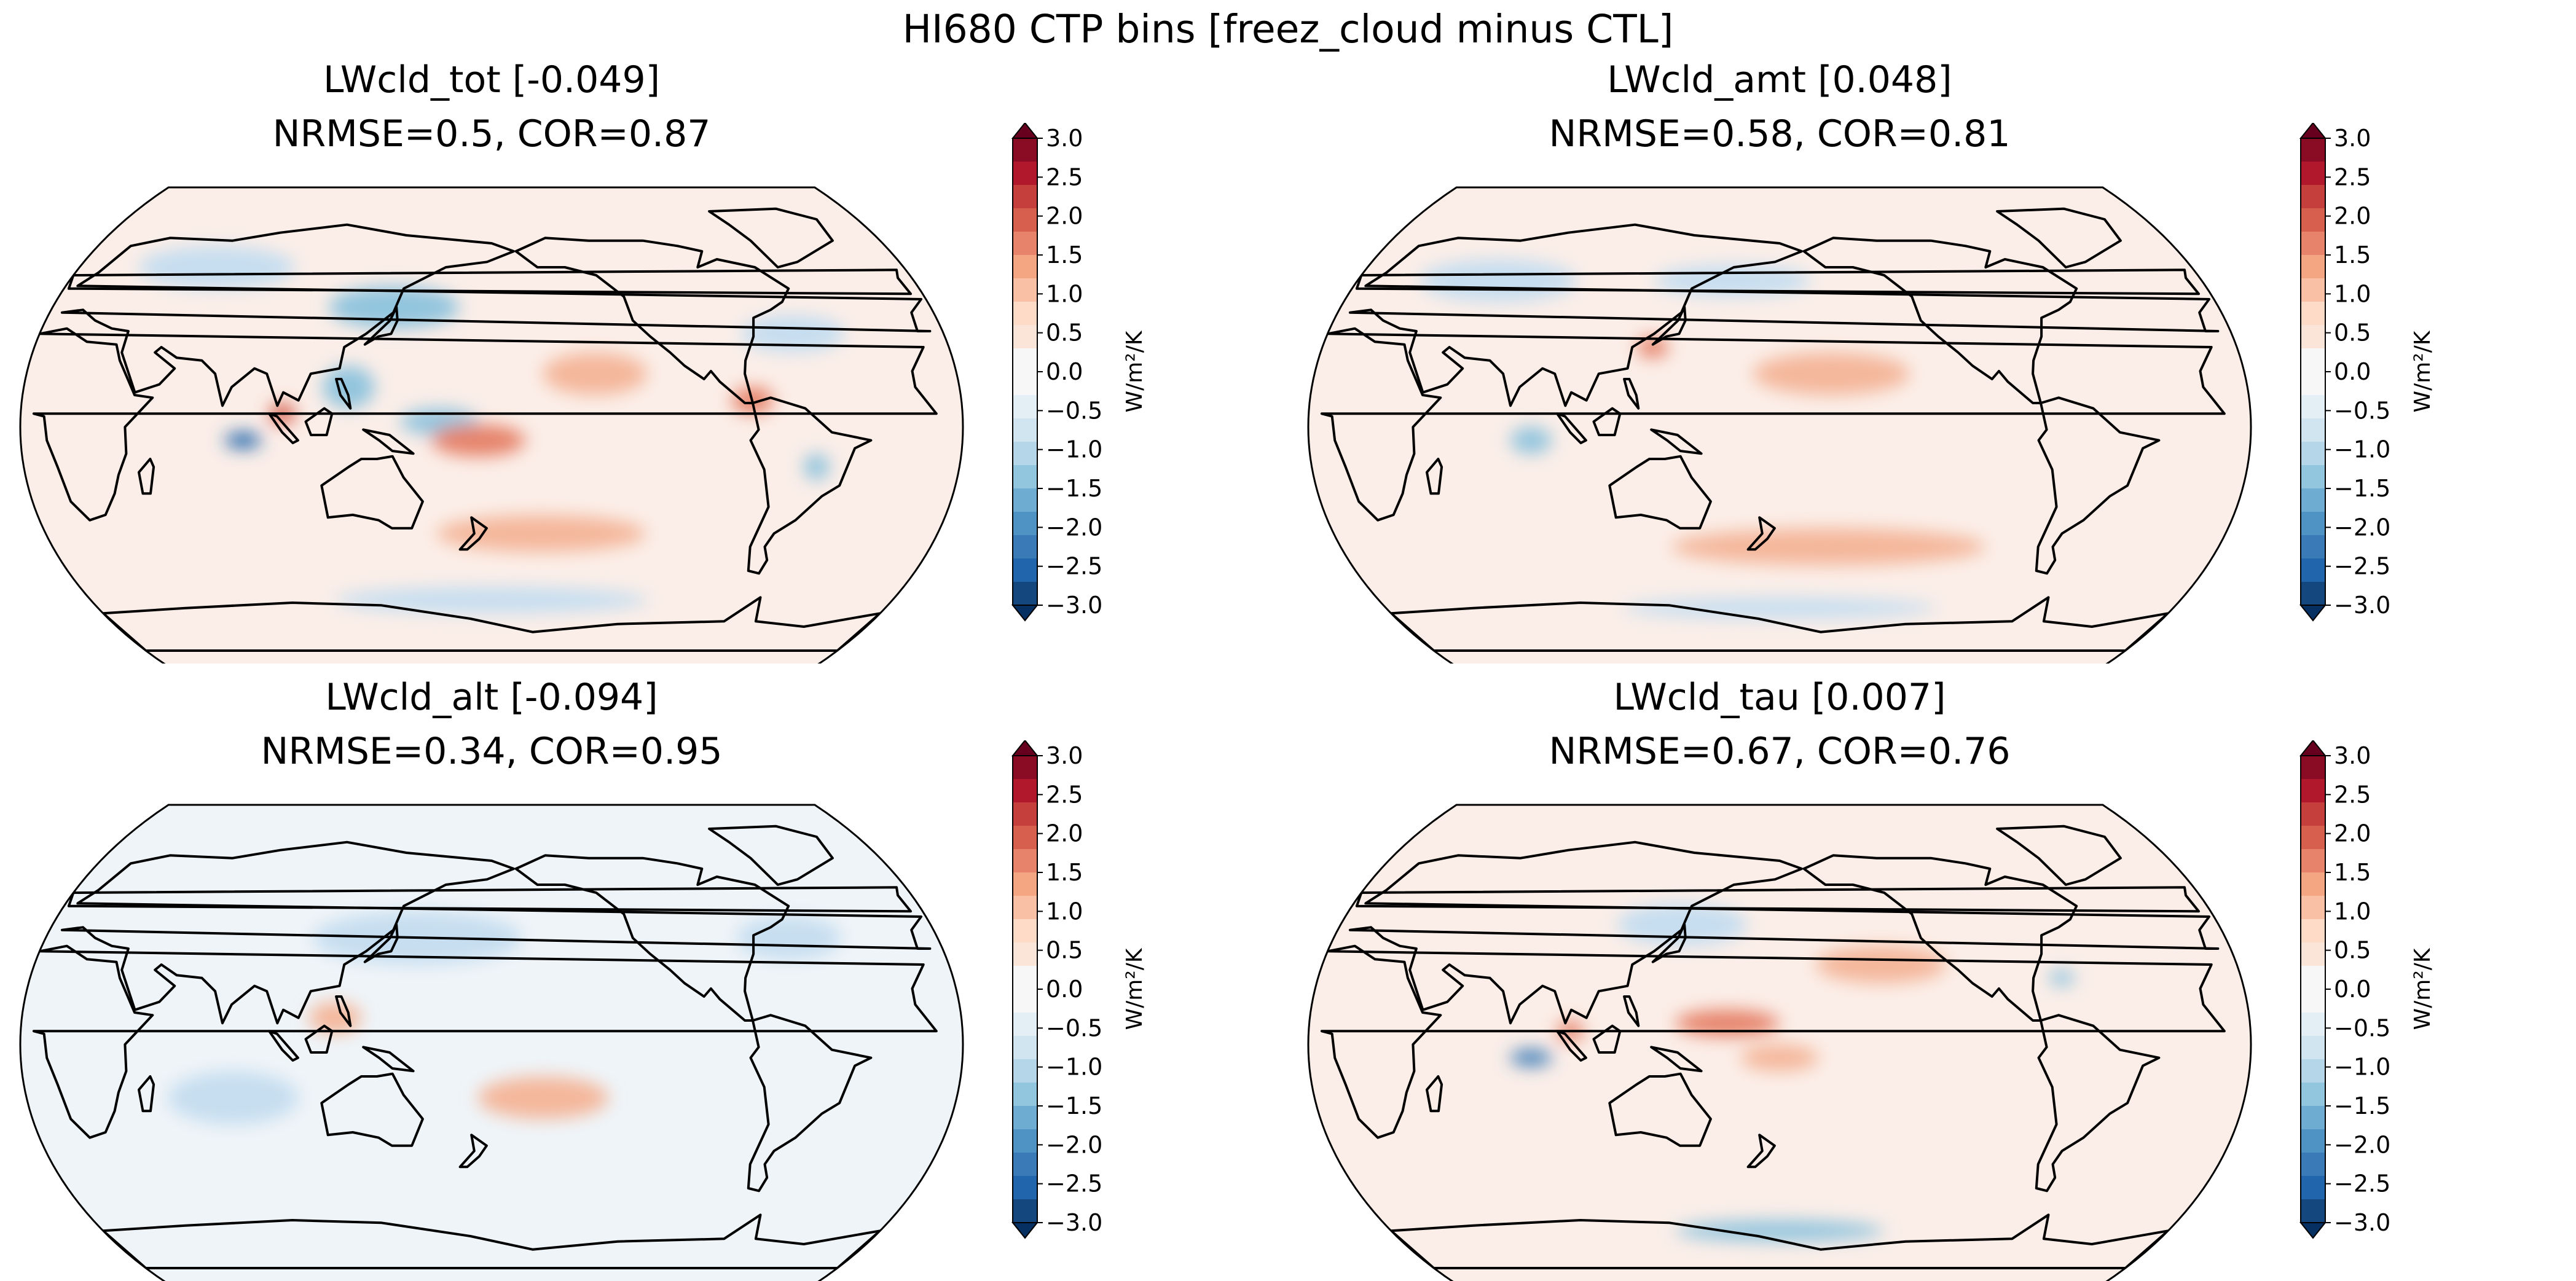 This screenshot has width=2576, height=1281. What do you see at coordinates (491, 724) in the screenshot?
I see `panel-title: LWcld_alt [-0.094] NRMSE=0.34, COR=0.95` at bounding box center [491, 724].